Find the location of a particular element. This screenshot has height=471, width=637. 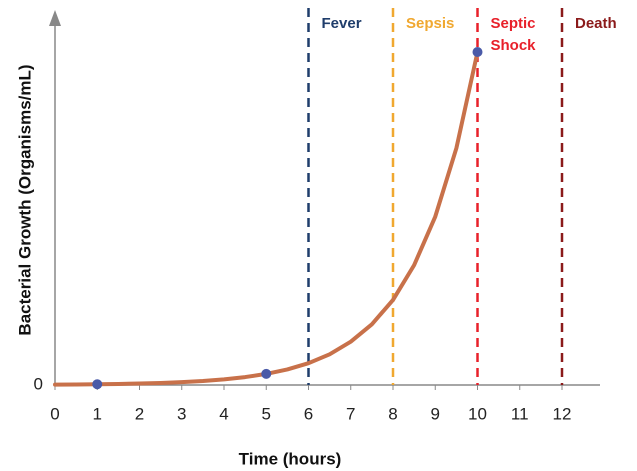

stage-label: Sepsis is located at coordinates (430, 23).